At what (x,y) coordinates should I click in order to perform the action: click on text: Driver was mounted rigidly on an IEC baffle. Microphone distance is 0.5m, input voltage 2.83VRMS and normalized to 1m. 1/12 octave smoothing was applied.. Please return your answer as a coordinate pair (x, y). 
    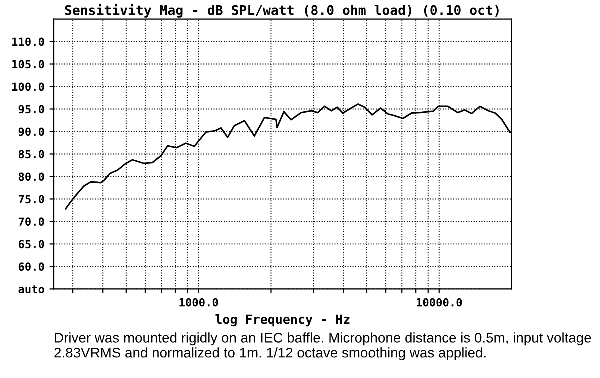
    Looking at the image, I should click on (323, 346).